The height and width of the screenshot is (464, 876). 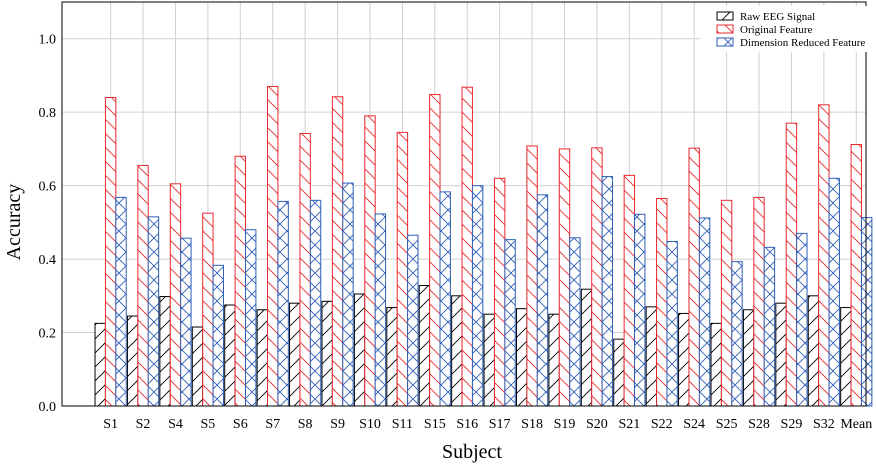 What do you see at coordinates (777, 17) in the screenshot?
I see `legend-label-1: Raw EEG Signal` at bounding box center [777, 17].